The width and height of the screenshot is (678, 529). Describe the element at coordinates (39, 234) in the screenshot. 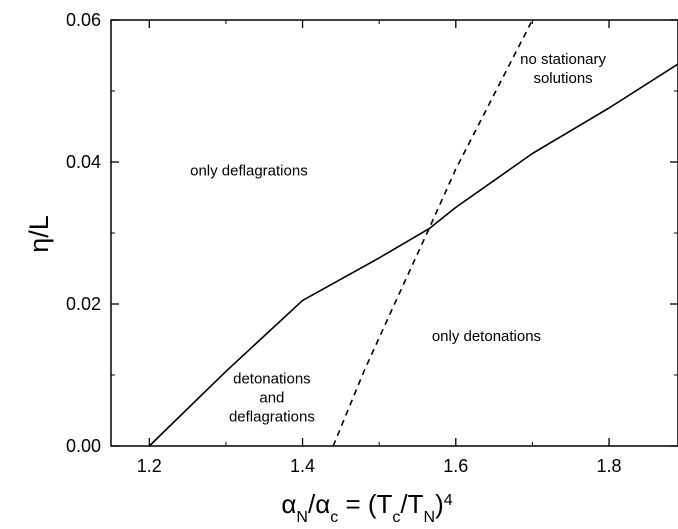

I see `y-axis-title: η/L` at that location.